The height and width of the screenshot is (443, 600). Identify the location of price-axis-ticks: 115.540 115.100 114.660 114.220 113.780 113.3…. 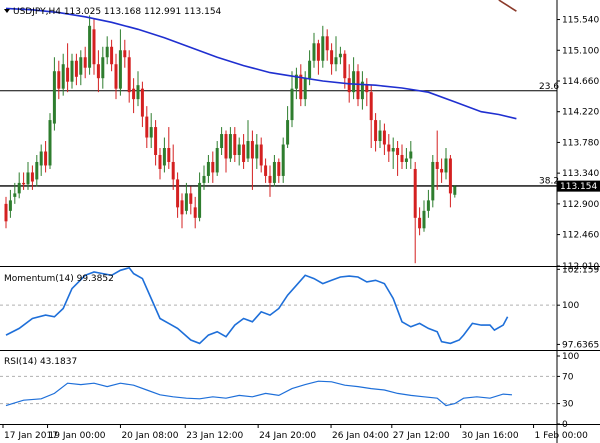
(578, 144).